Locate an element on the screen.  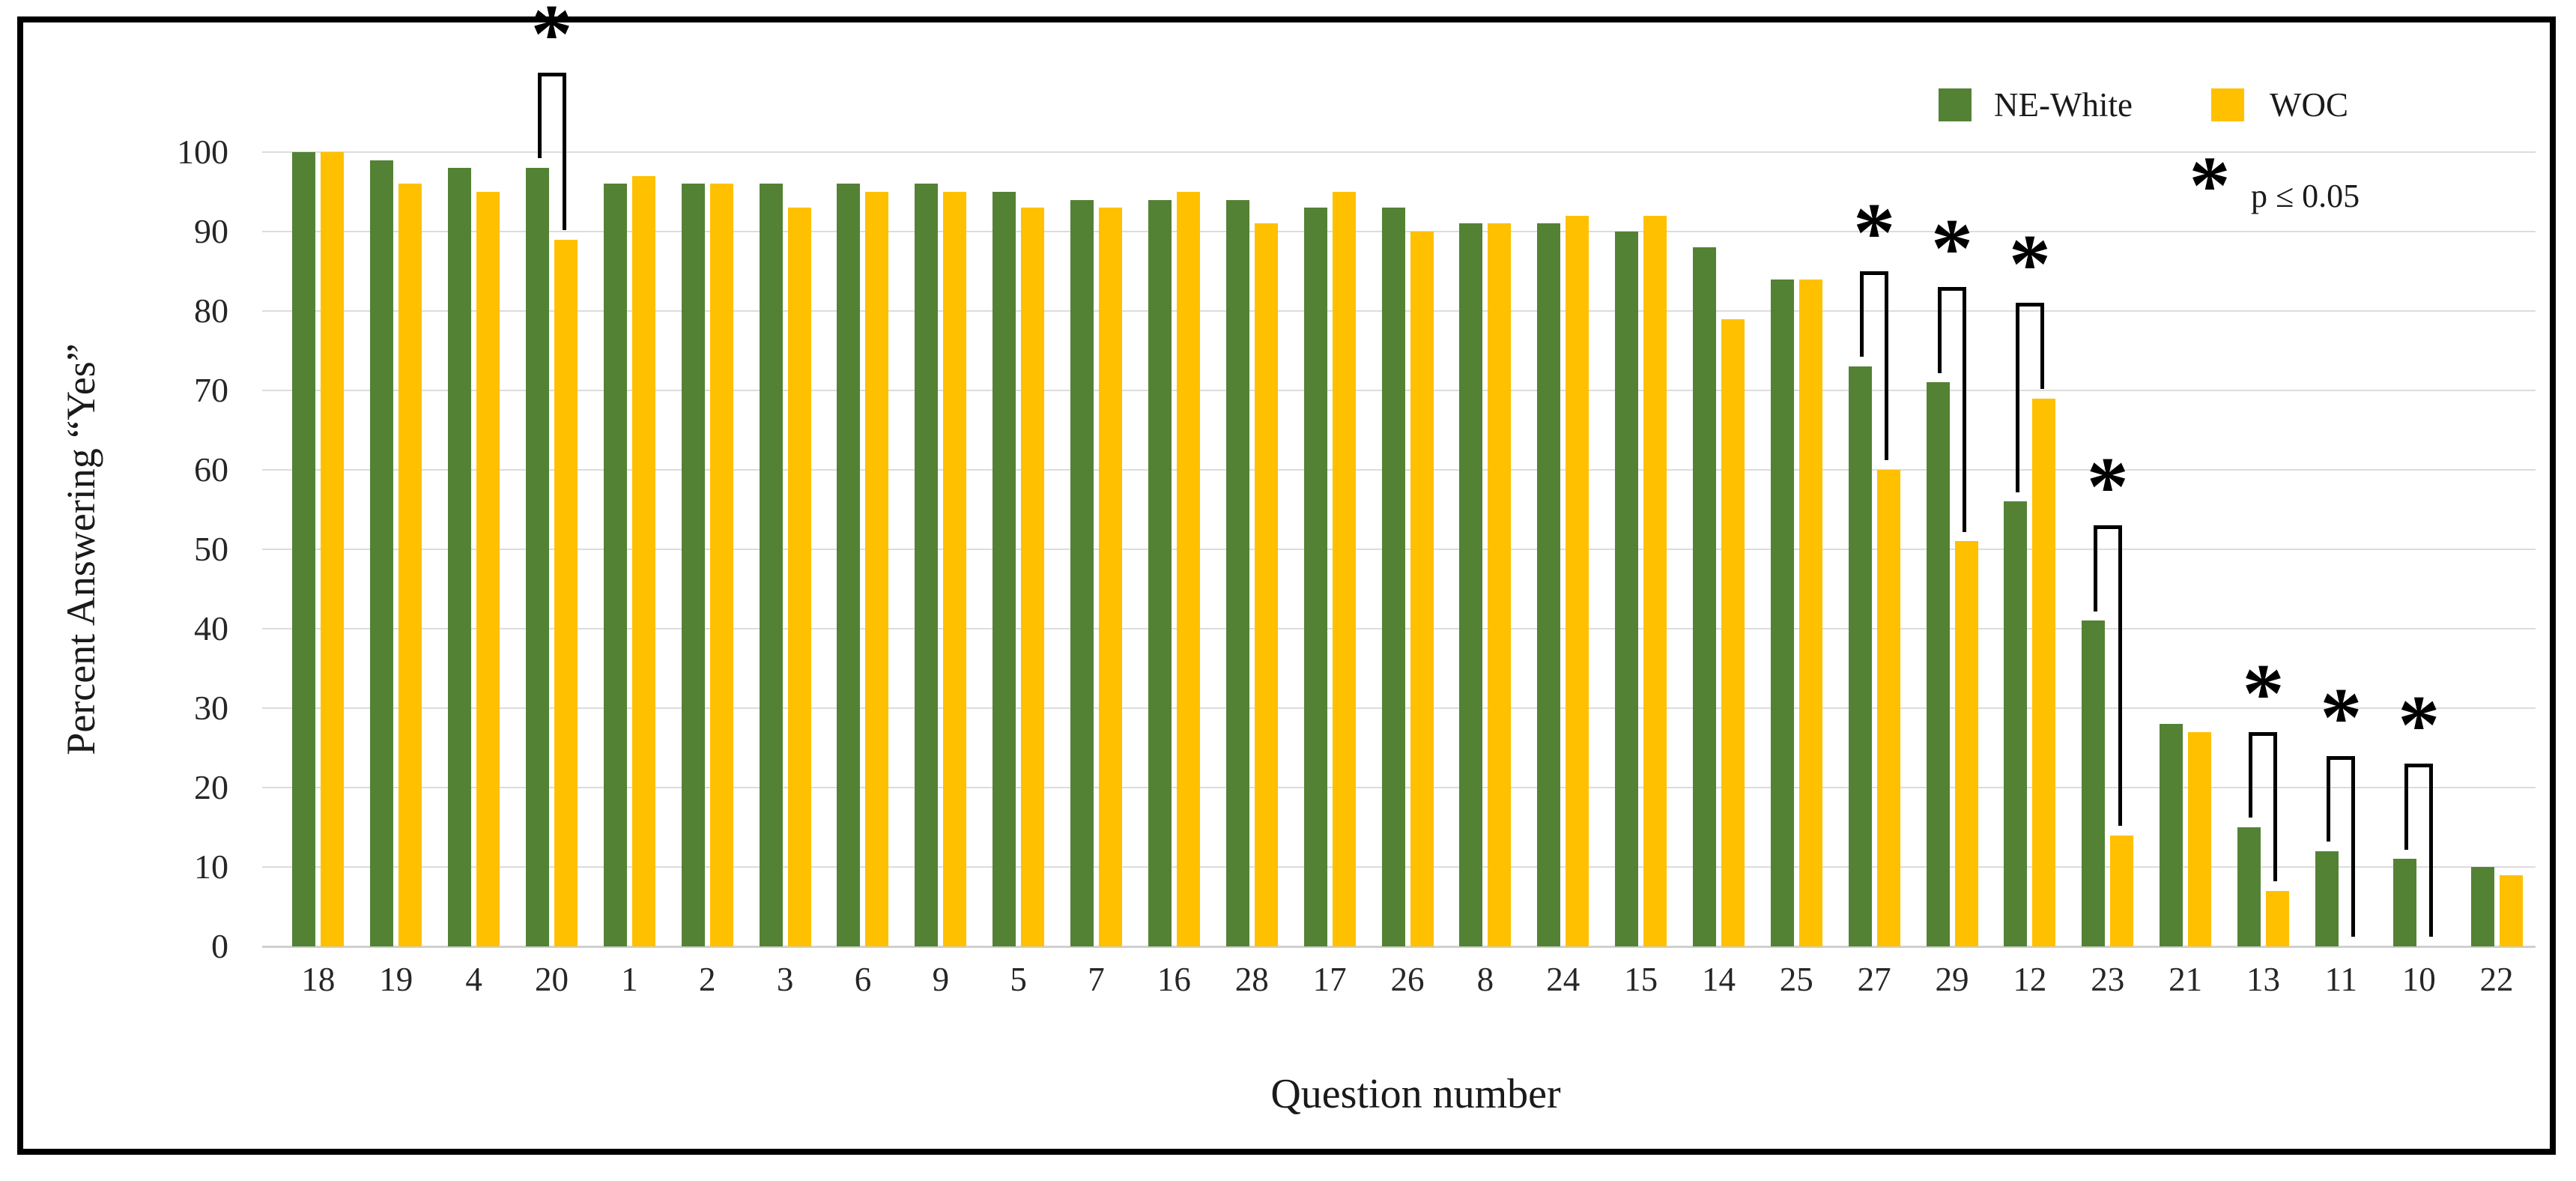
x-tick-label: 10 is located at coordinates (2418, 980).